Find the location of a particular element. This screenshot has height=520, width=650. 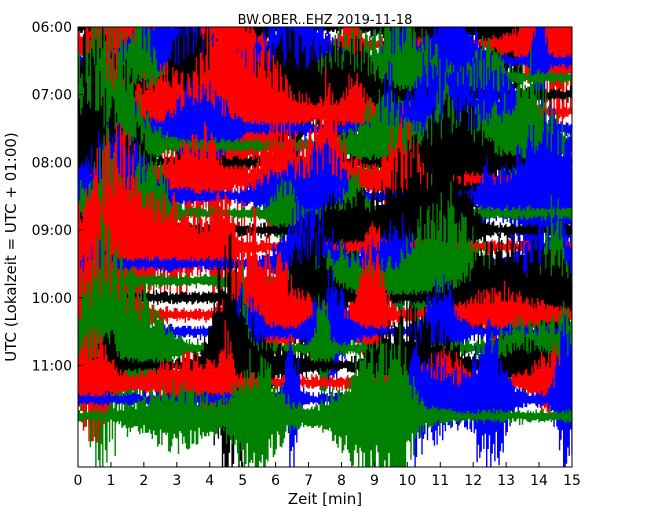

y-tick-label: 07:00 is located at coordinates (52, 96).